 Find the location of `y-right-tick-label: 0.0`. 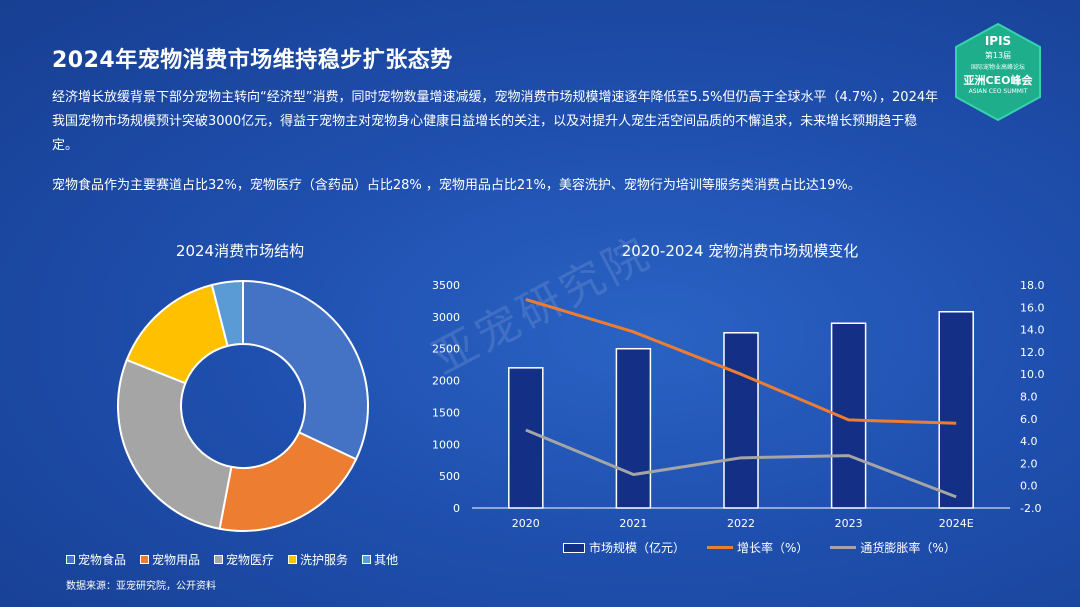

y-right-tick-label: 0.0 is located at coordinates (1029, 486).